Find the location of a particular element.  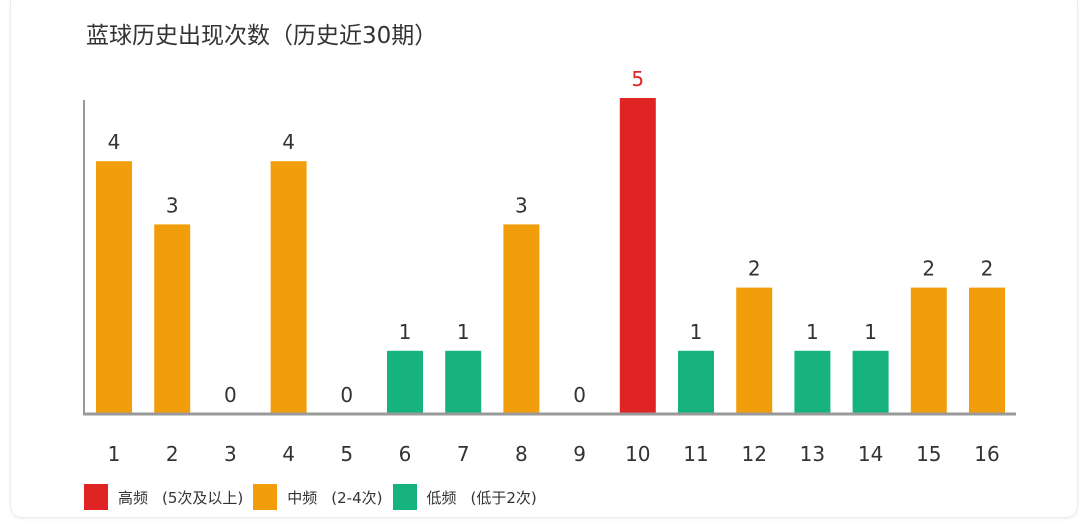

legend-label-high: 高频 is located at coordinates (133, 497).